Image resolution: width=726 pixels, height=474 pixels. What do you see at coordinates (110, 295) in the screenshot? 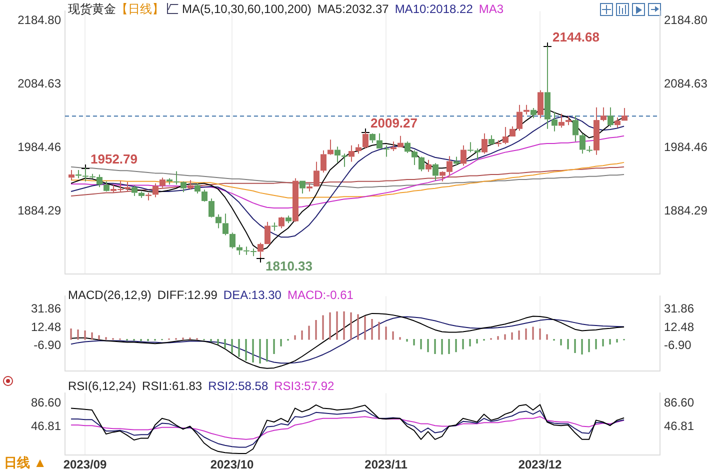
I see `chart-title: MACD(26,12,9)` at bounding box center [110, 295].